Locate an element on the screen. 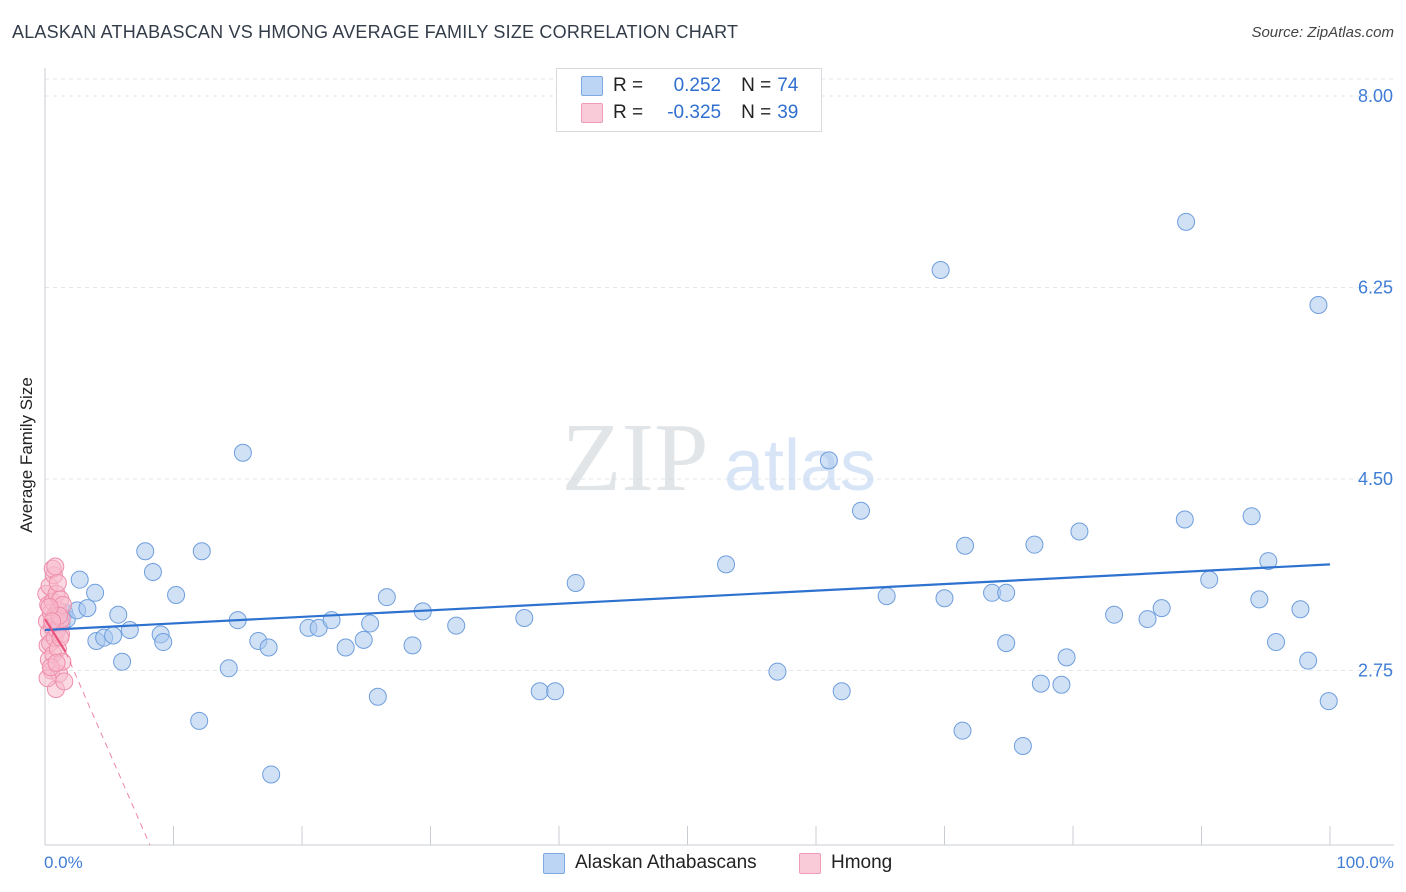 This screenshot has height=892, width=1406. bottom-legend-swatch-pink is located at coordinates (810, 863).